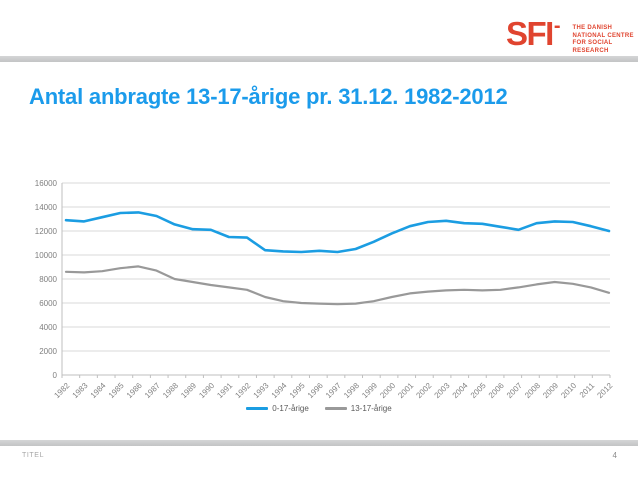  I want to click on x-axis-tick-label: 2012, so click(604, 390).